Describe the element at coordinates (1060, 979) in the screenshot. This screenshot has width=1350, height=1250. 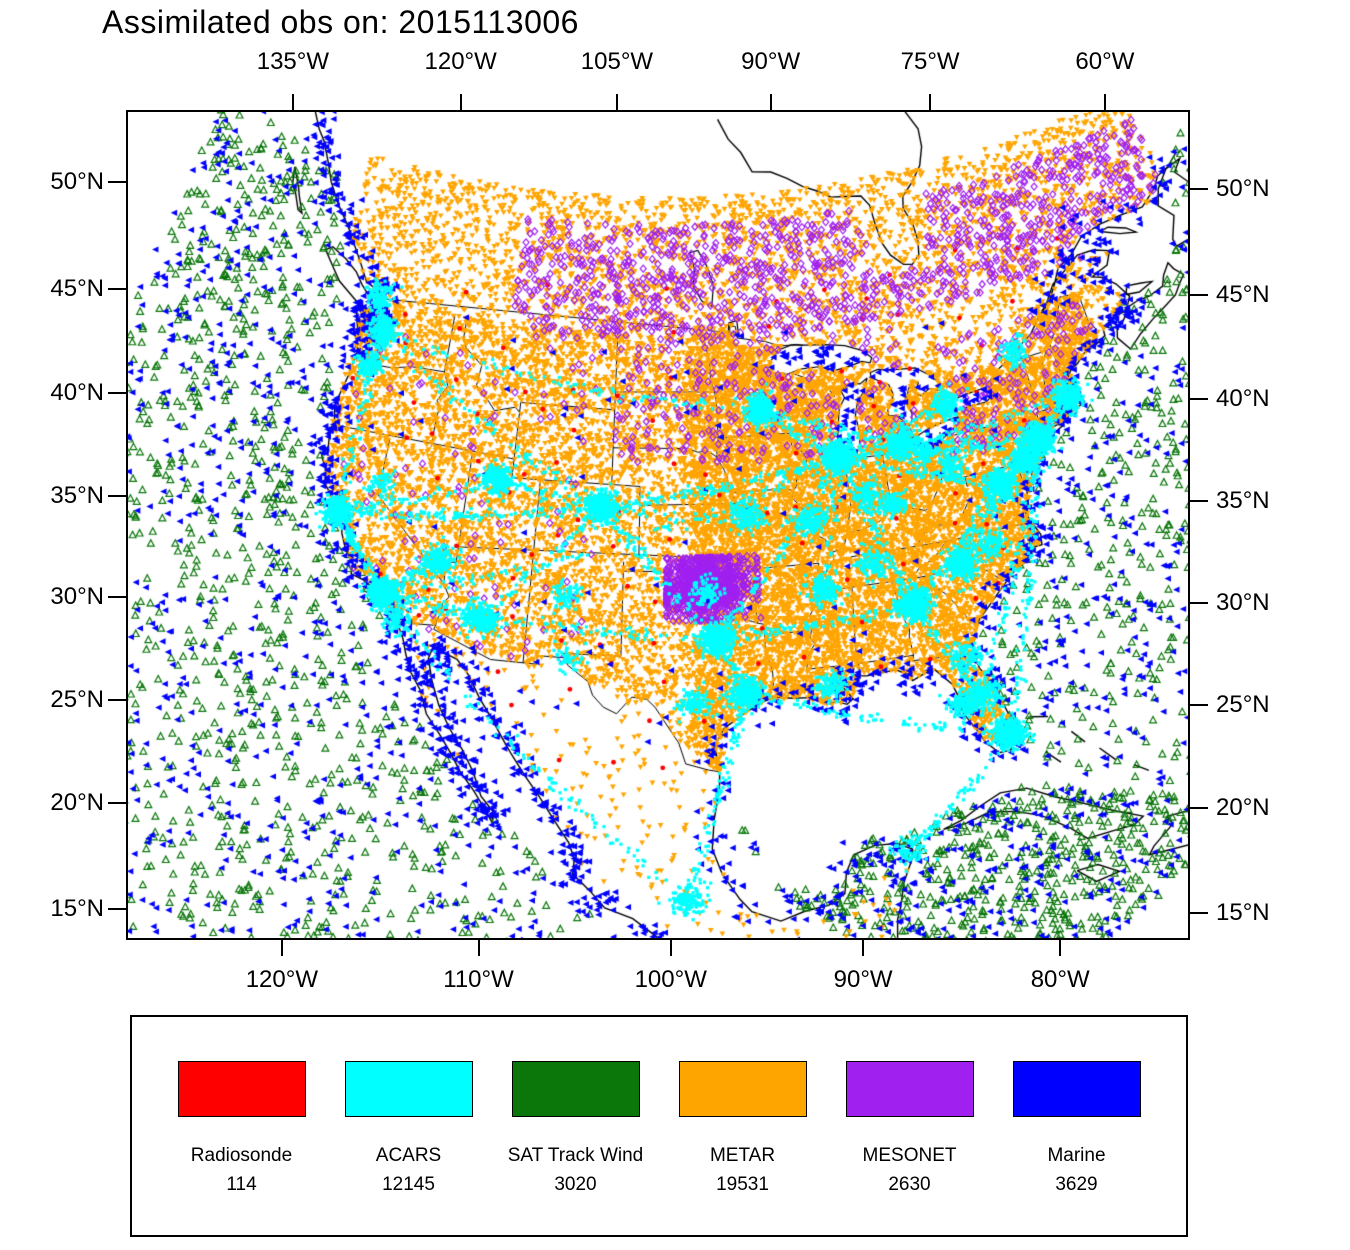
I see `bottom-axis-tick-label: 80°W` at that location.